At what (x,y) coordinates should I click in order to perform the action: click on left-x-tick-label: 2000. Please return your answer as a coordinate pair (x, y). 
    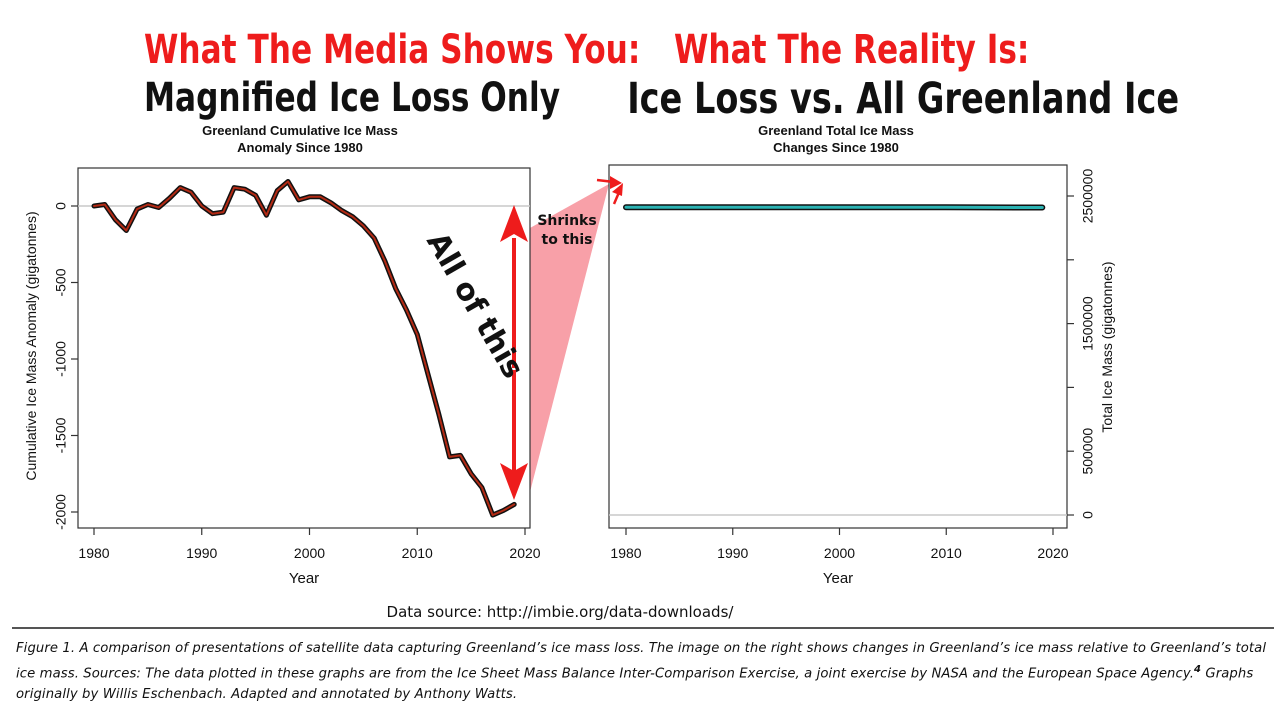
    Looking at the image, I should click on (309, 553).